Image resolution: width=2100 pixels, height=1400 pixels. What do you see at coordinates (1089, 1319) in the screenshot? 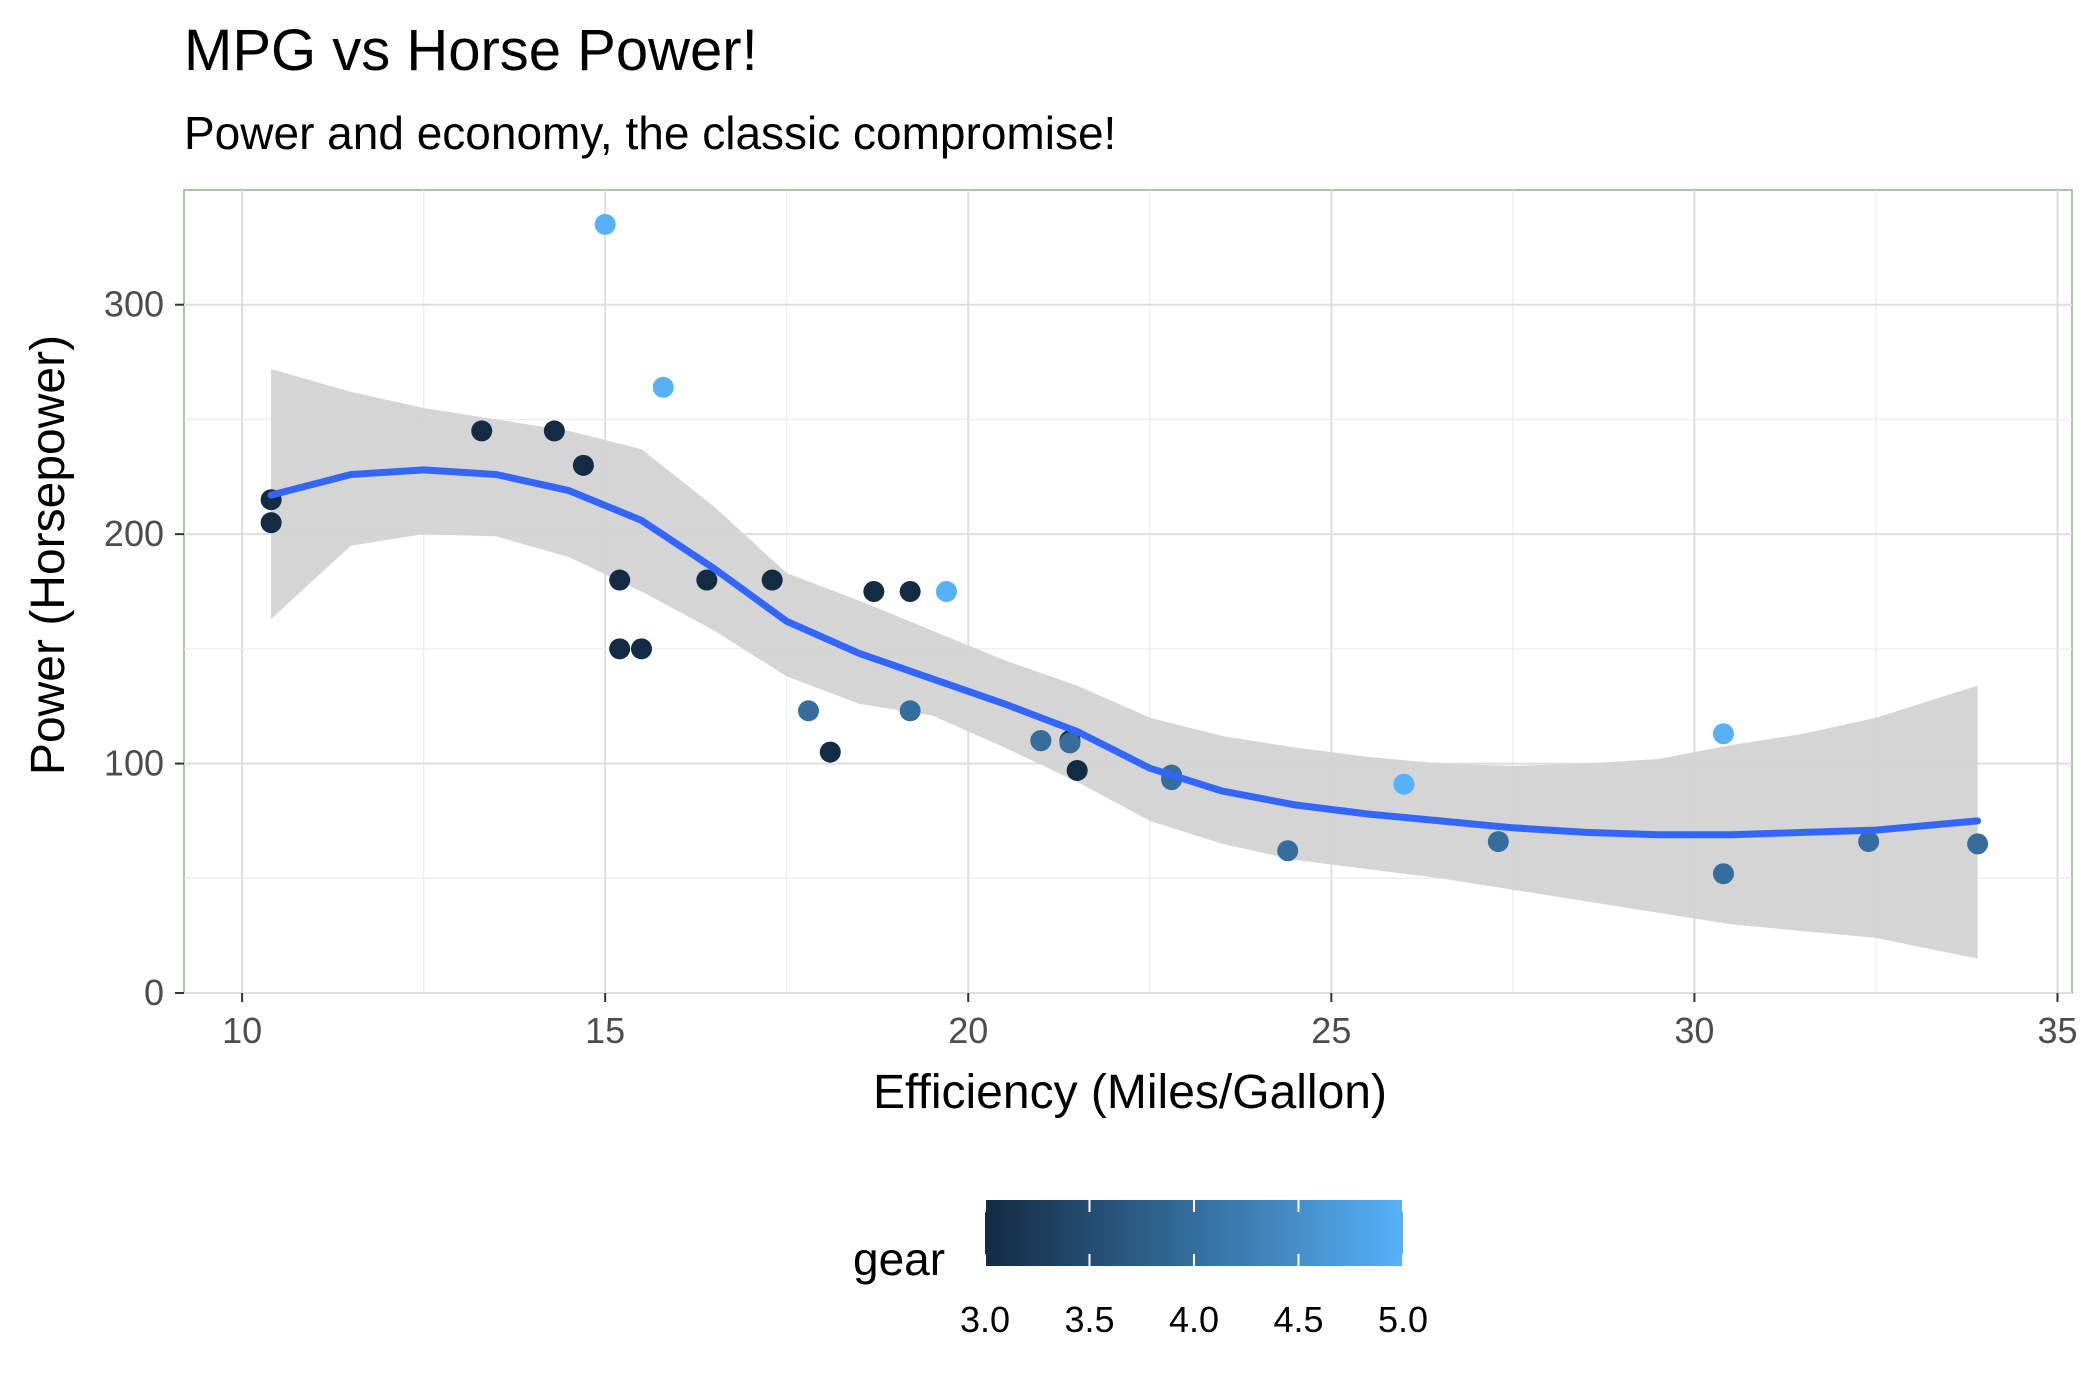
I see `legend-tick-label: 3.5` at bounding box center [1089, 1319].